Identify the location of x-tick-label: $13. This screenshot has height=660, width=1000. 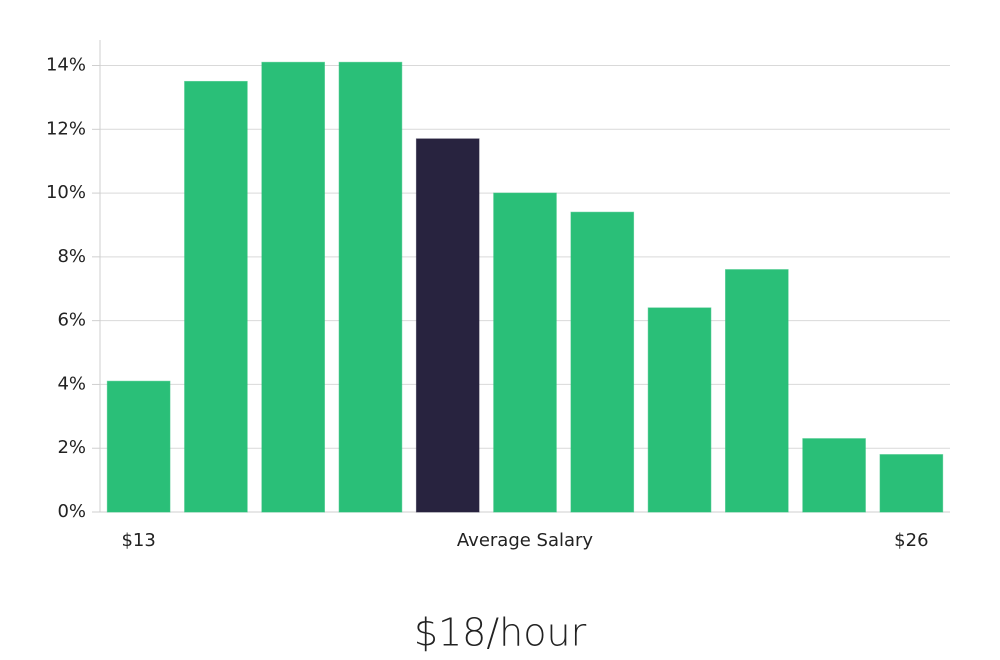
(138, 540).